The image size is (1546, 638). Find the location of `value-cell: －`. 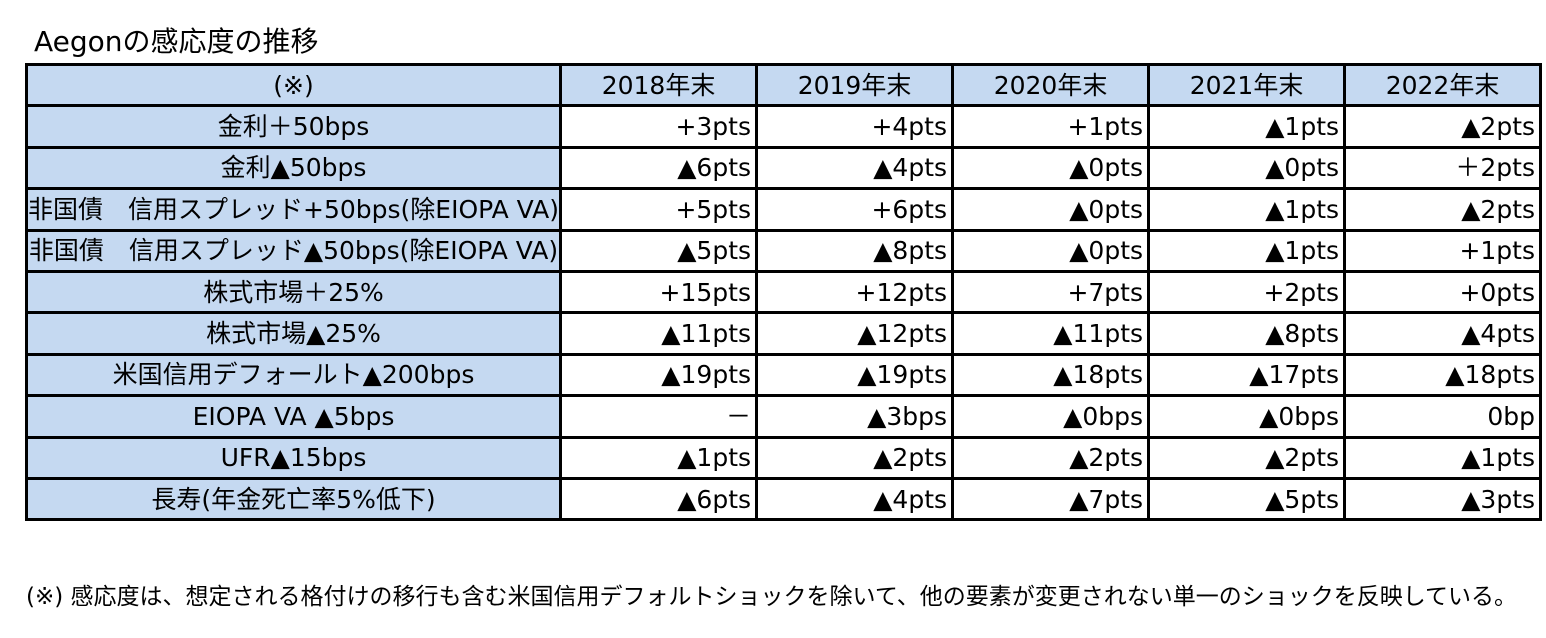

value-cell: － is located at coordinates (659, 416).